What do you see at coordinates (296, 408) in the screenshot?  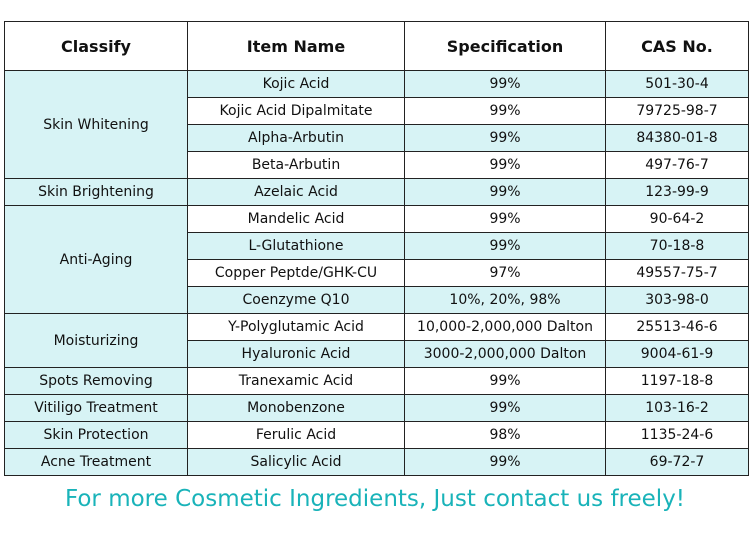 I see `item-name-cell: Monobenzone` at bounding box center [296, 408].